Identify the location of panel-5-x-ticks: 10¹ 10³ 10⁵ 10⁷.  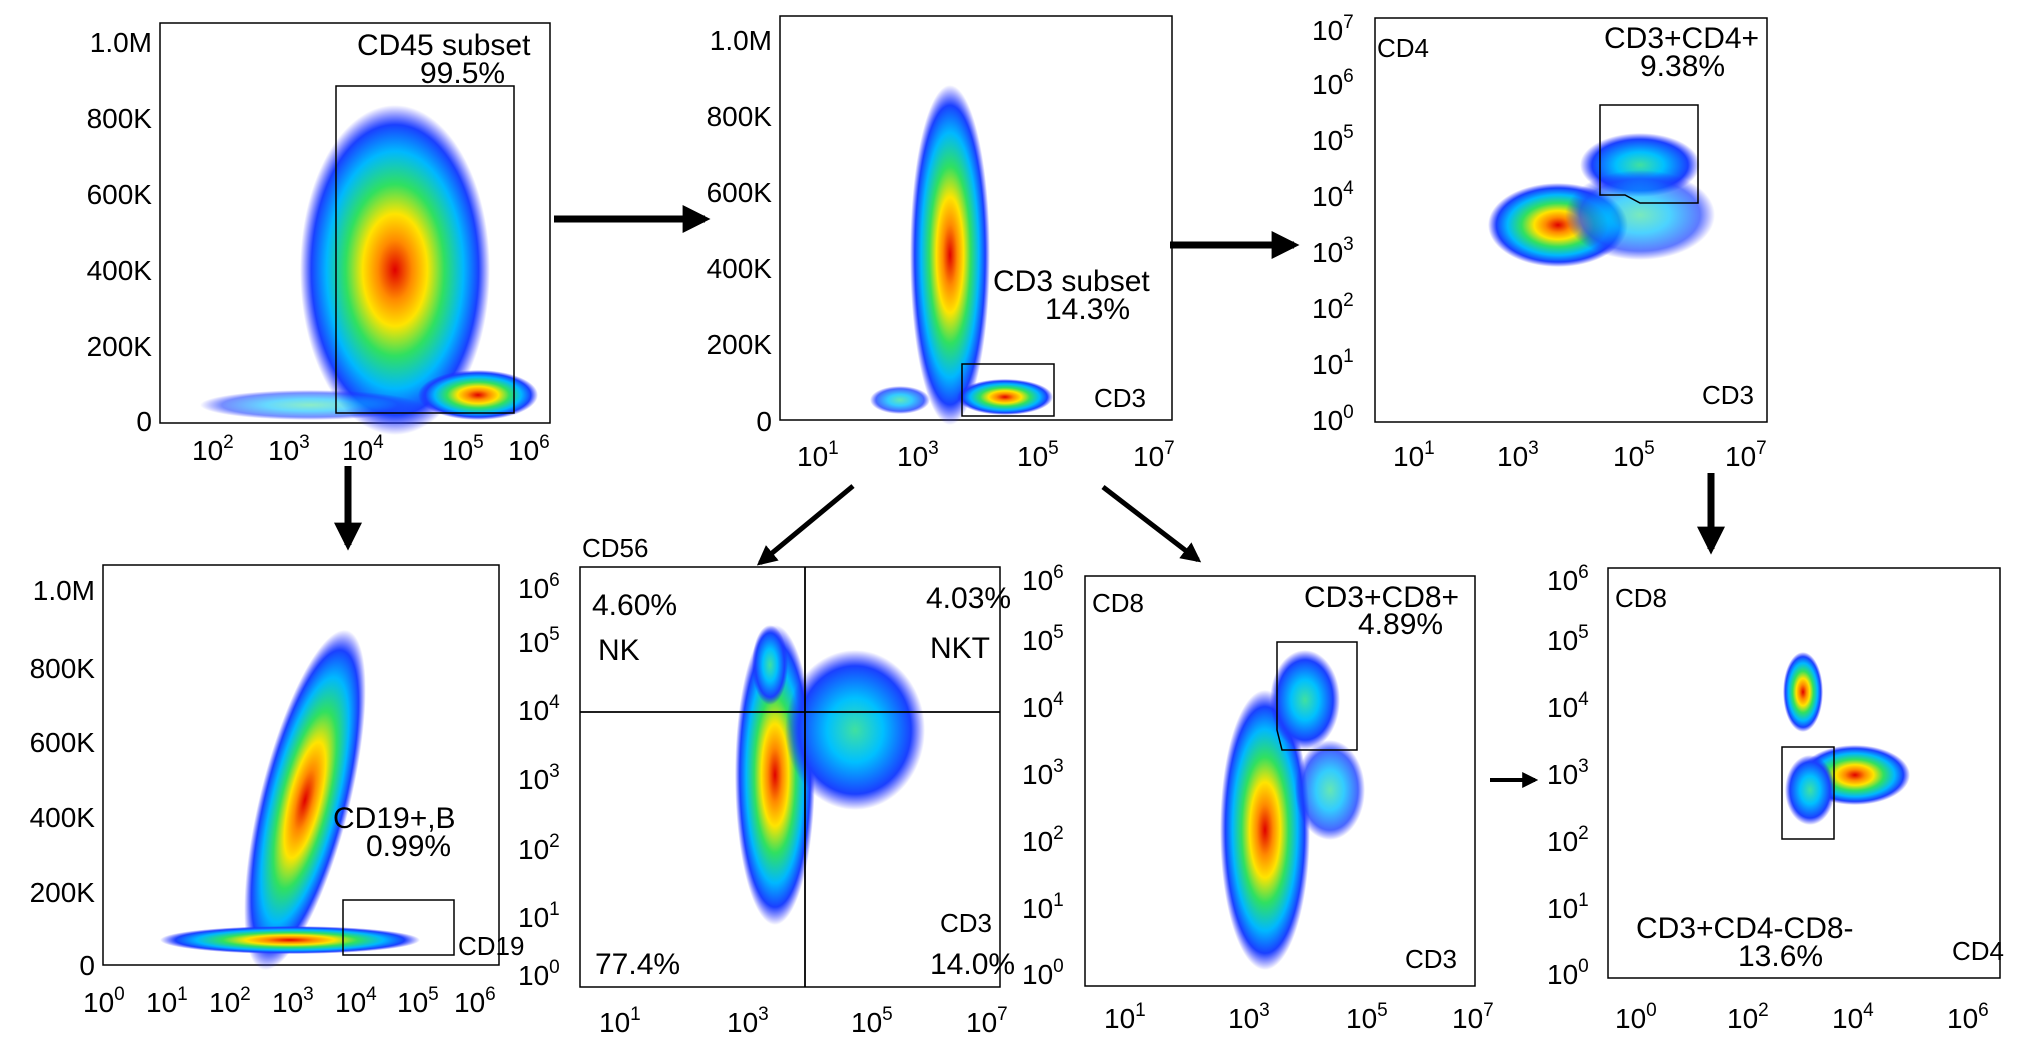
(803, 1021).